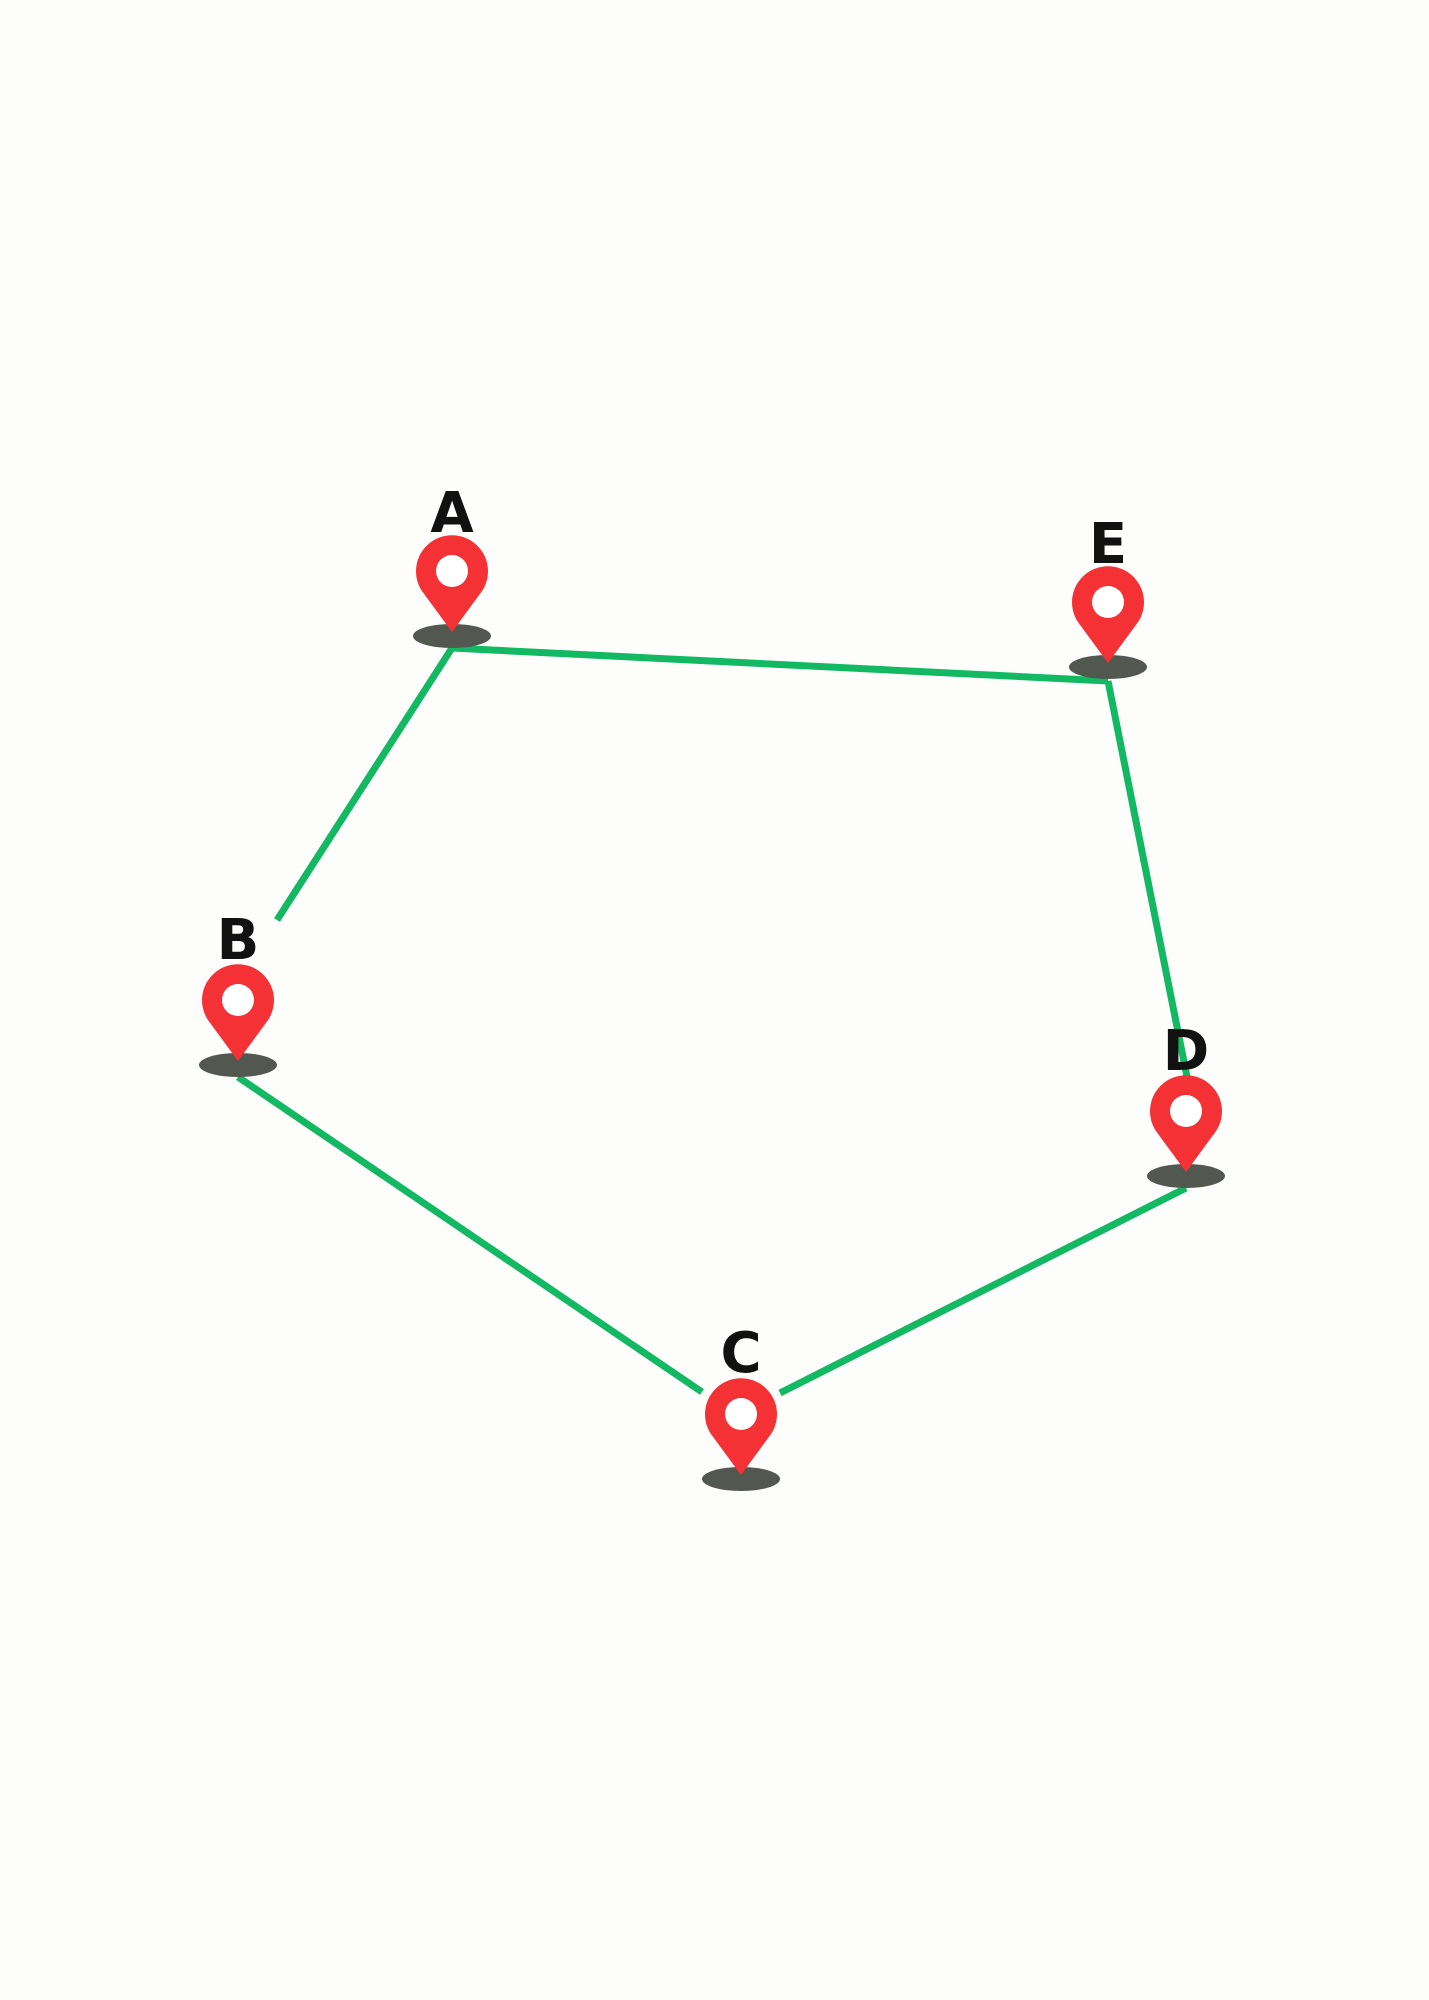  Describe the element at coordinates (364, 784) in the screenshot. I see `route-b-a` at that location.